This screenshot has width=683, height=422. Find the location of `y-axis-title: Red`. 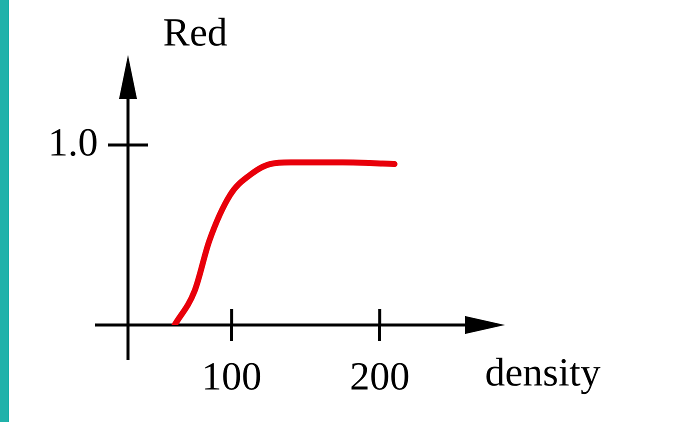

y-axis-title: Red is located at coordinates (195, 32).